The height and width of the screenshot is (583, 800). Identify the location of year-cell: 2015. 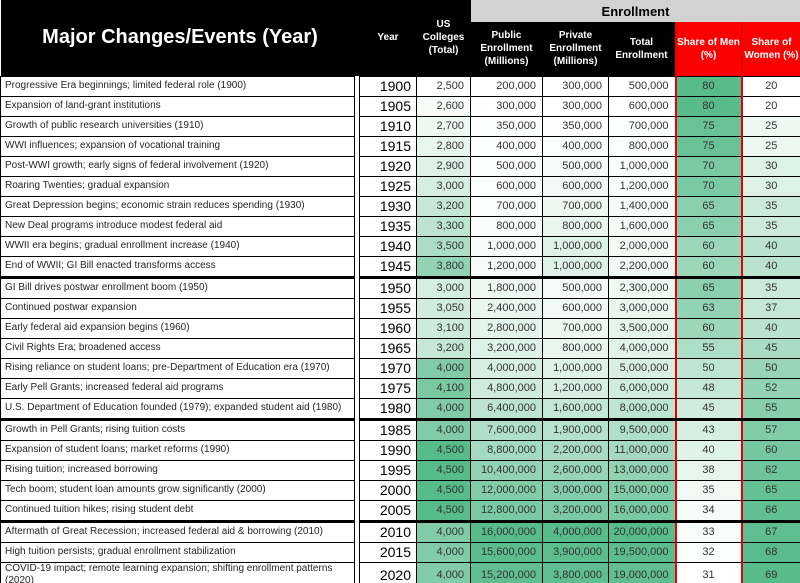
(388, 552).